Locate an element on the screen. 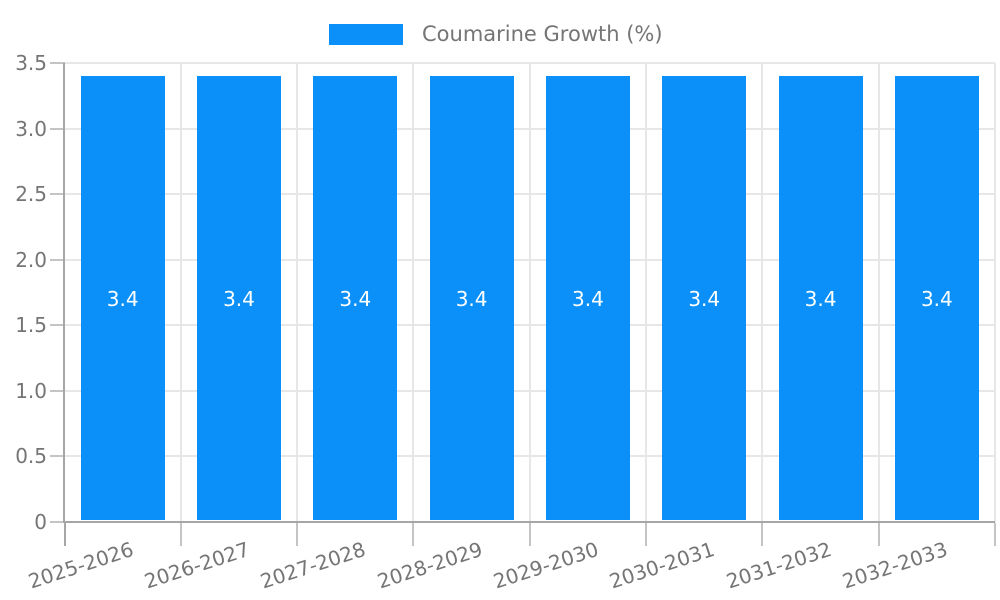 This screenshot has height=600, width=1000. x-tick-label: 2028-2029 is located at coordinates (429, 565).